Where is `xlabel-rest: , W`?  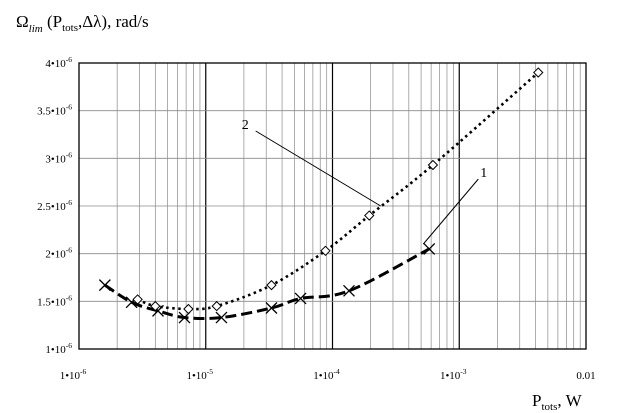
xlabel-rest: , W is located at coordinates (569, 400).